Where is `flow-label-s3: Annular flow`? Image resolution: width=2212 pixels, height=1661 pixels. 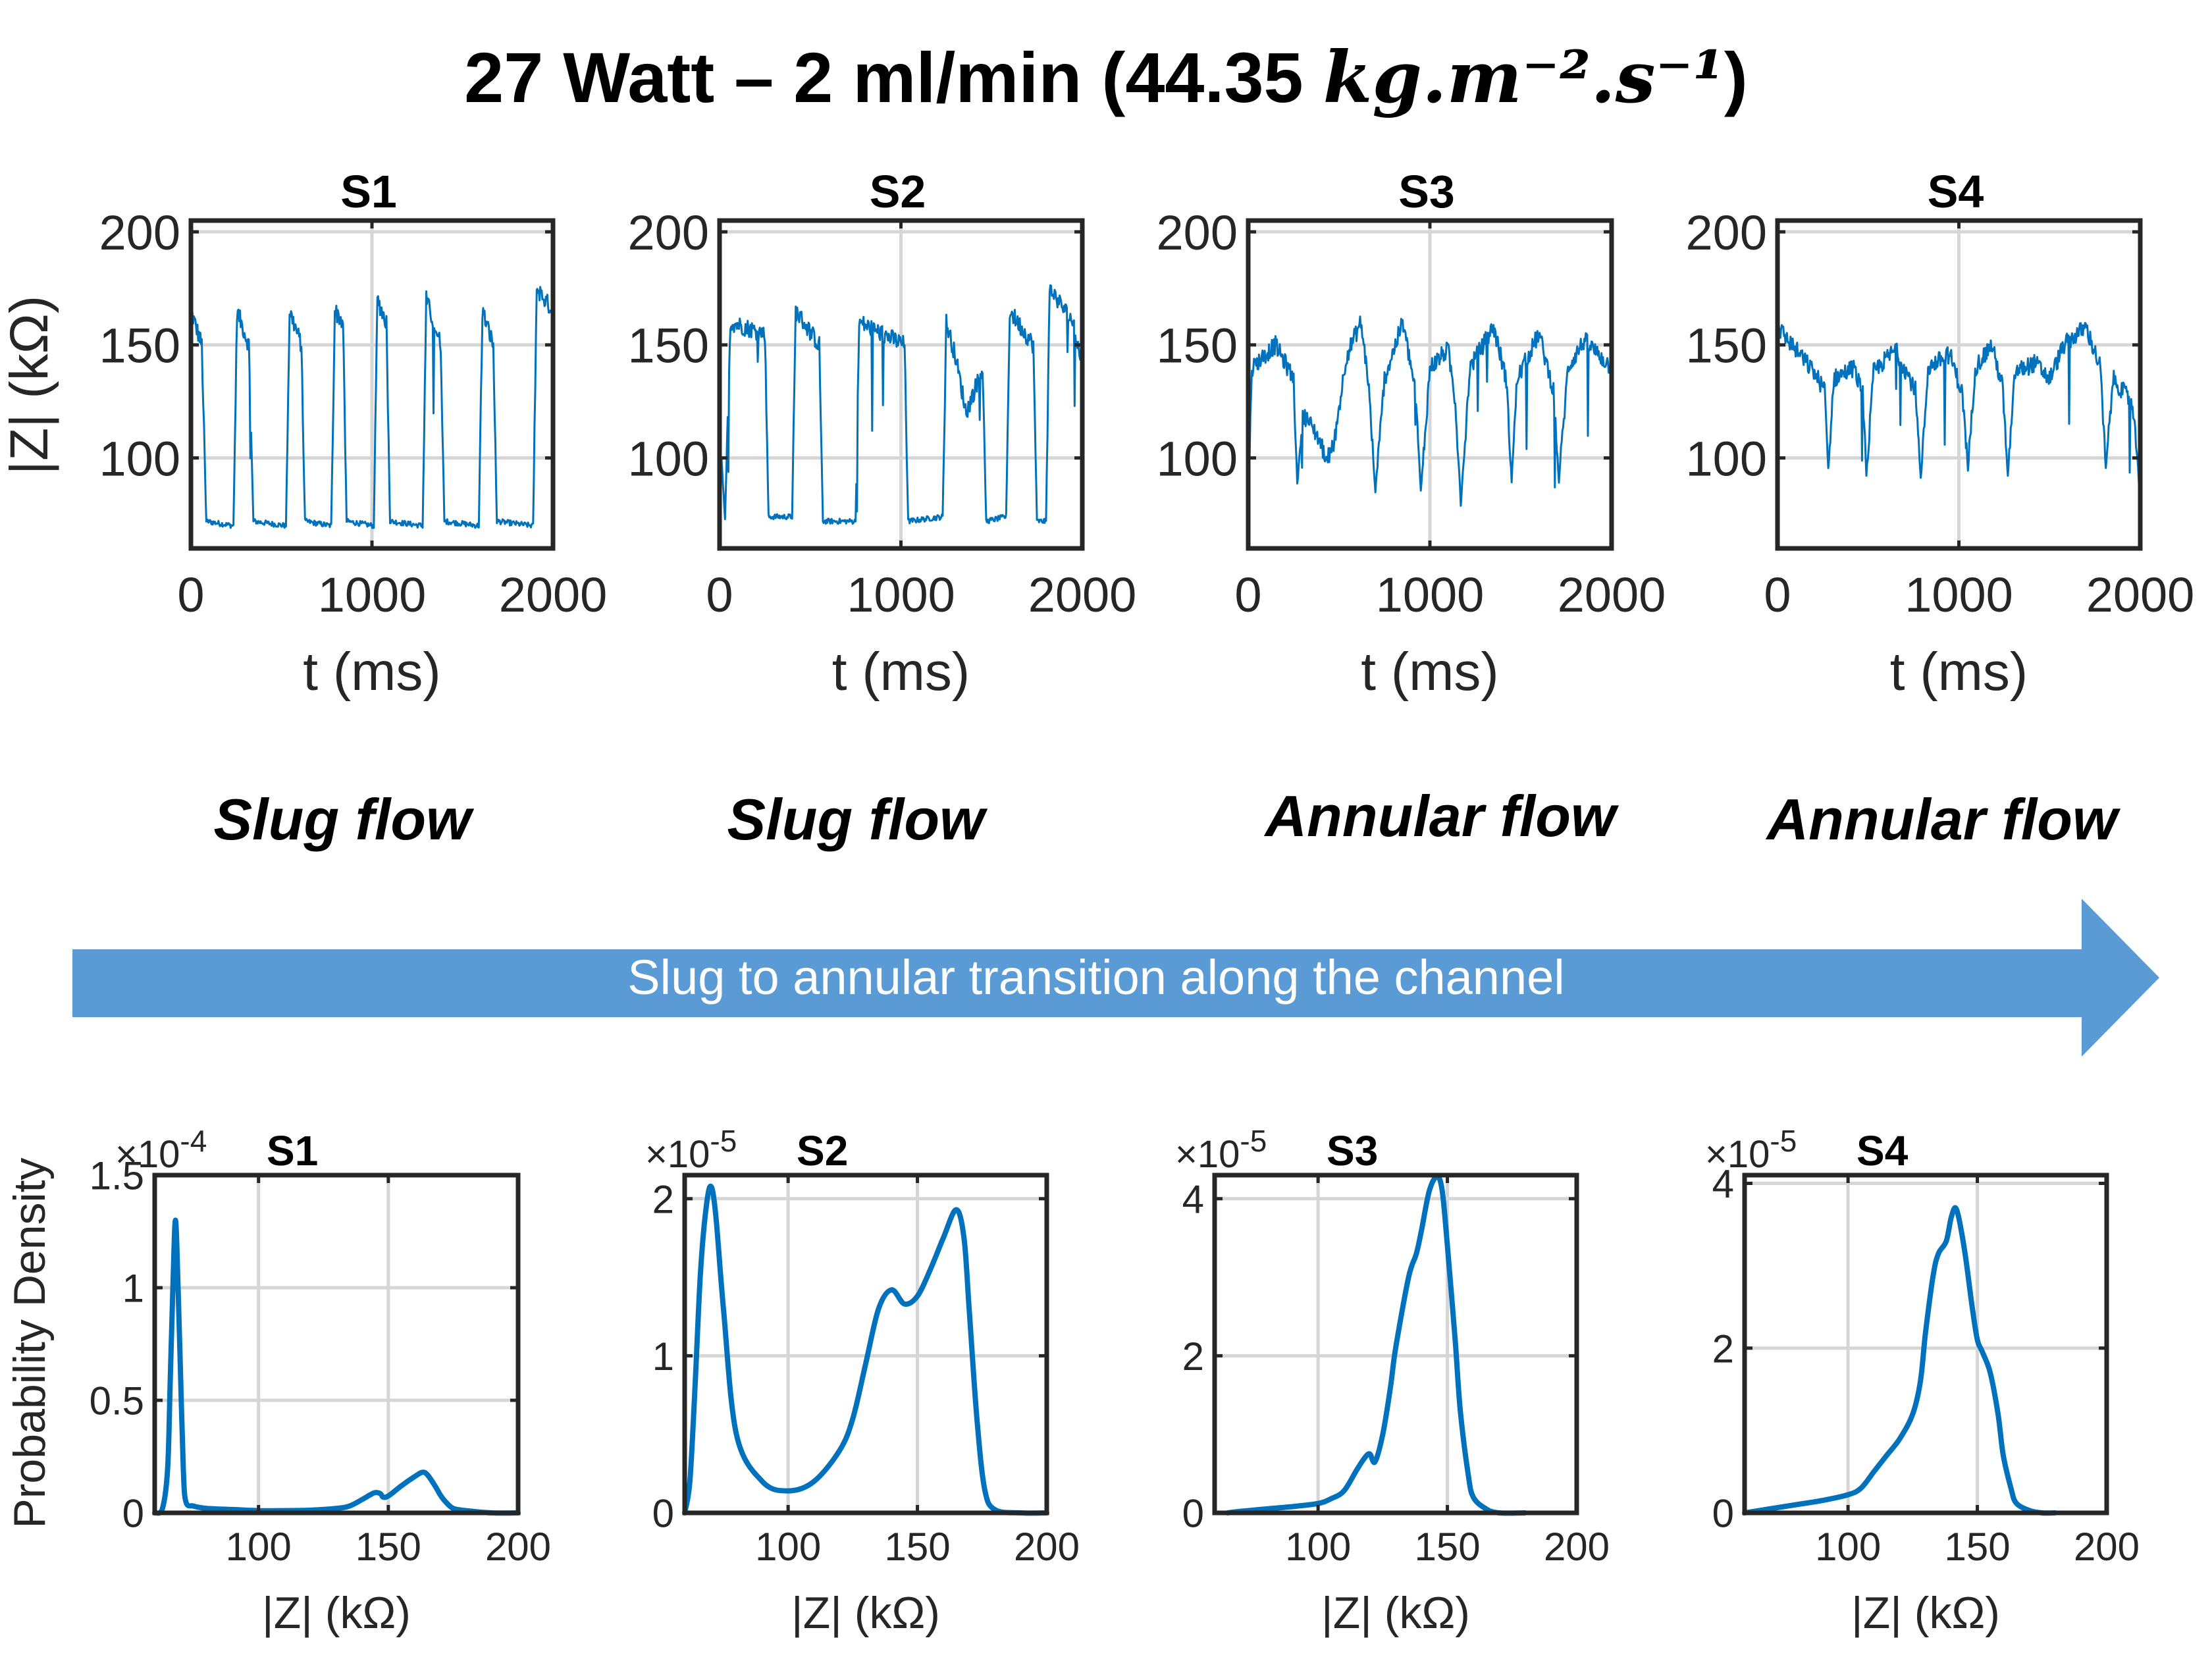
flow-label-s3: Annular flow is located at coordinates (1442, 816).